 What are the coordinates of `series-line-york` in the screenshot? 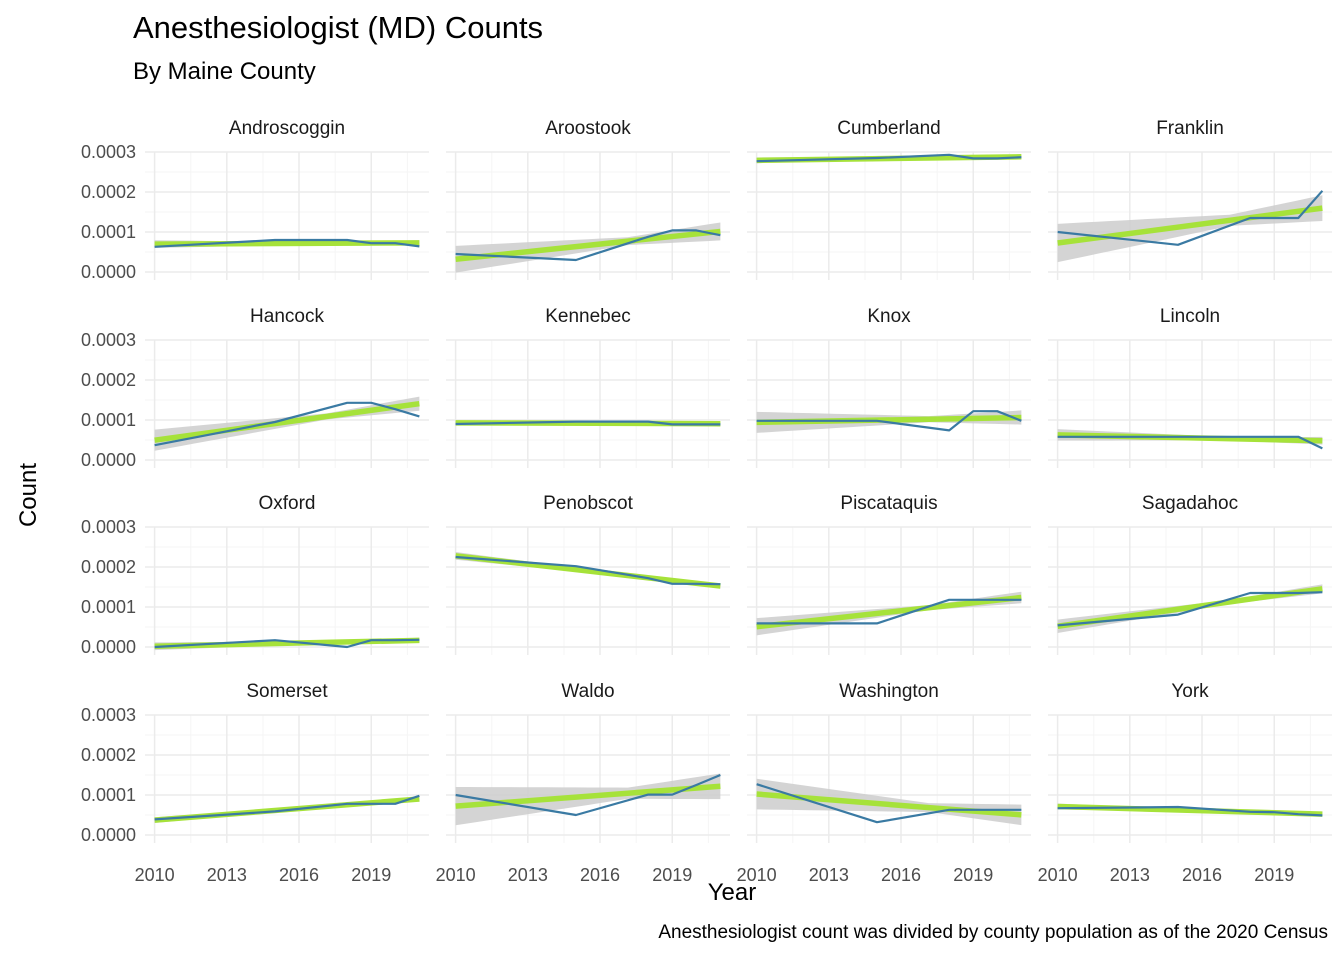 It's located at (1190, 811).